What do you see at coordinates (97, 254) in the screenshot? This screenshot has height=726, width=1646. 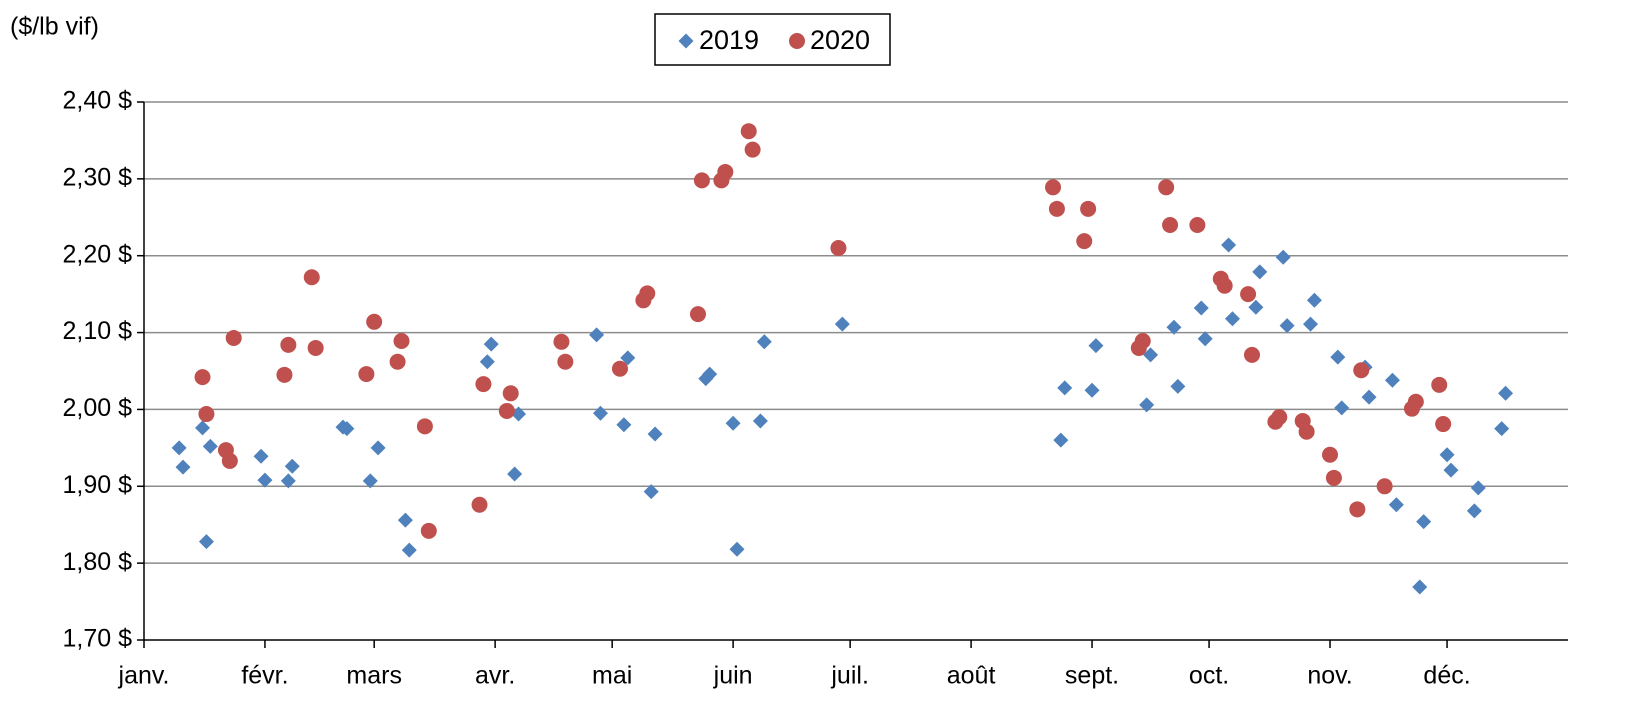 I see `y-tick-label: 2,20 $` at bounding box center [97, 254].